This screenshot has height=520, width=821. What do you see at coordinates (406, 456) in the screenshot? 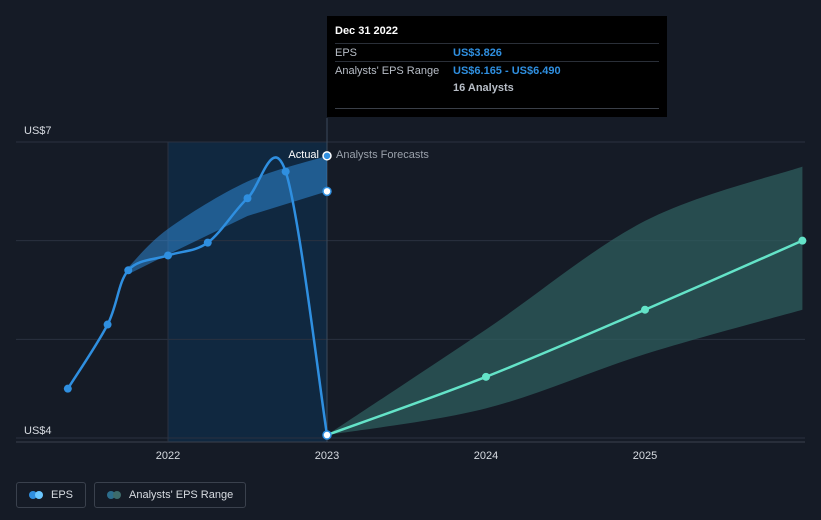
I see `x-tick-labels: 2022 2023 2024 2025` at bounding box center [406, 456].